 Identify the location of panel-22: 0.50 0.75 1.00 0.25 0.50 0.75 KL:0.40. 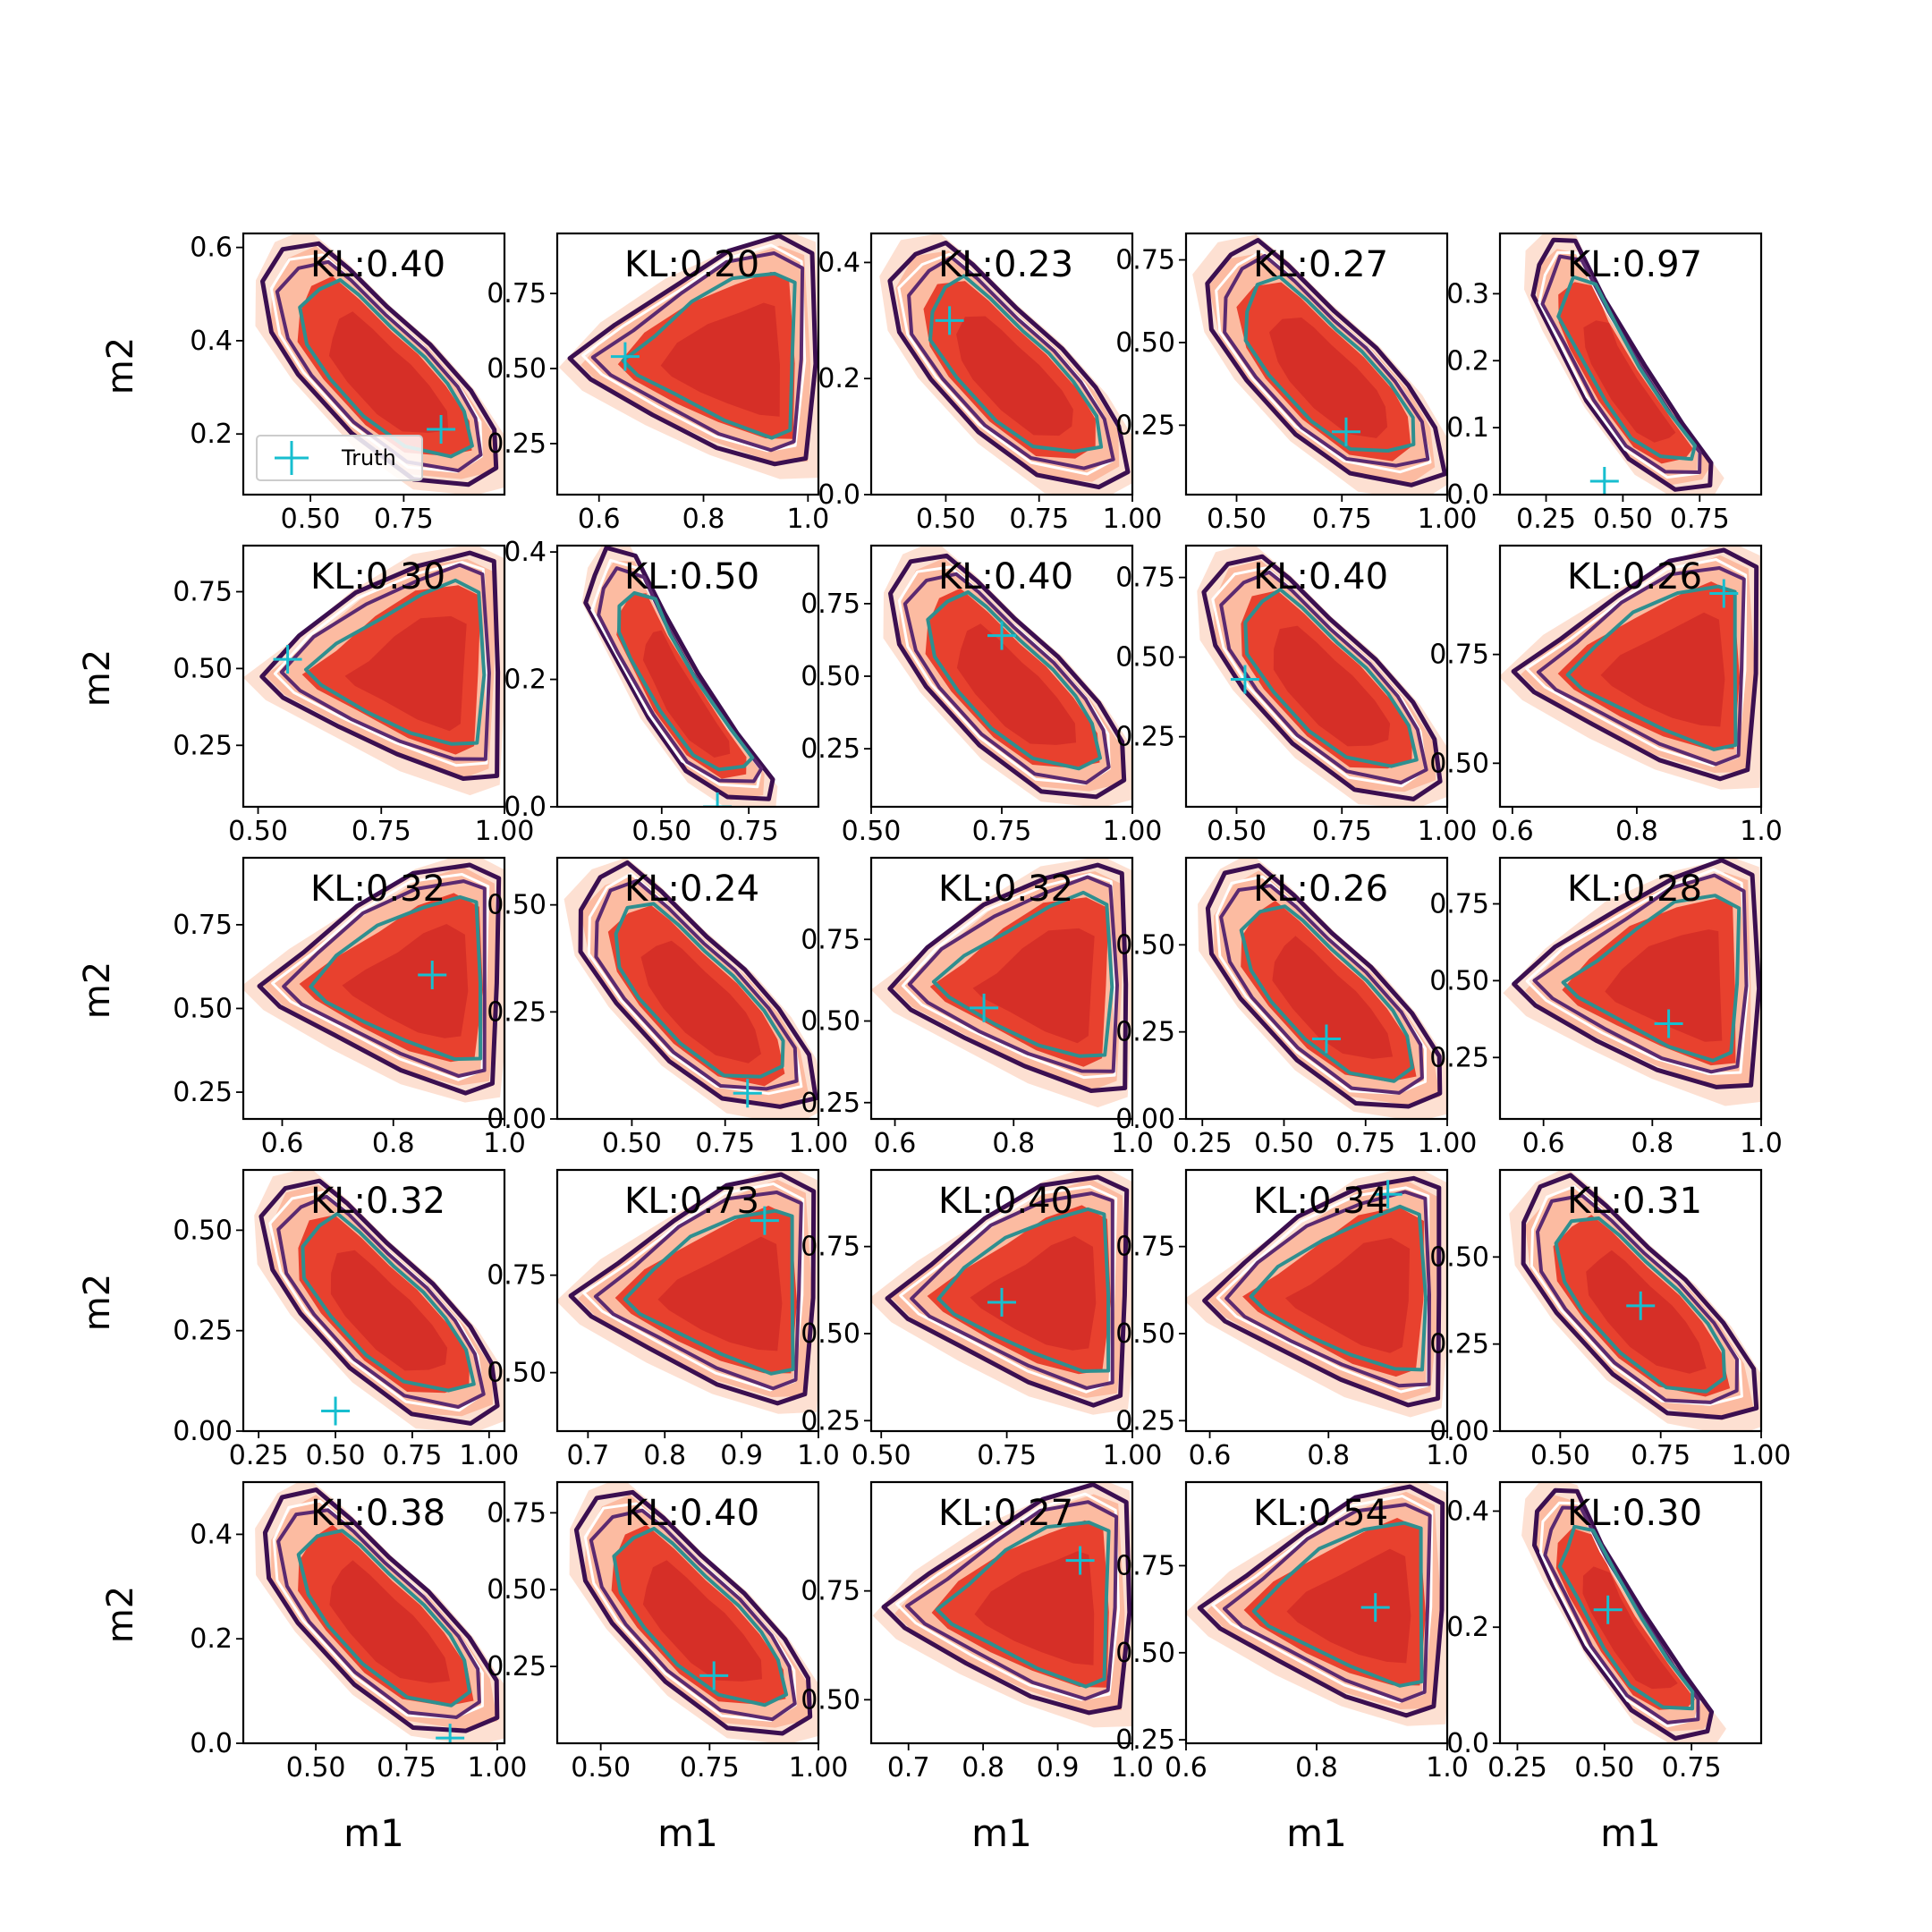
(667, 1632).